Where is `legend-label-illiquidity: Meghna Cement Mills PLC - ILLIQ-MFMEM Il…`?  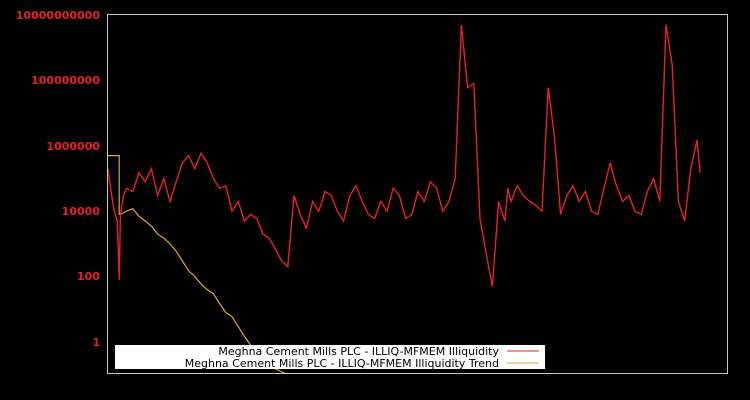
legend-label-illiquidity: Meghna Cement Mills PLC - ILLIQ-MFMEM Il… is located at coordinates (358, 351).